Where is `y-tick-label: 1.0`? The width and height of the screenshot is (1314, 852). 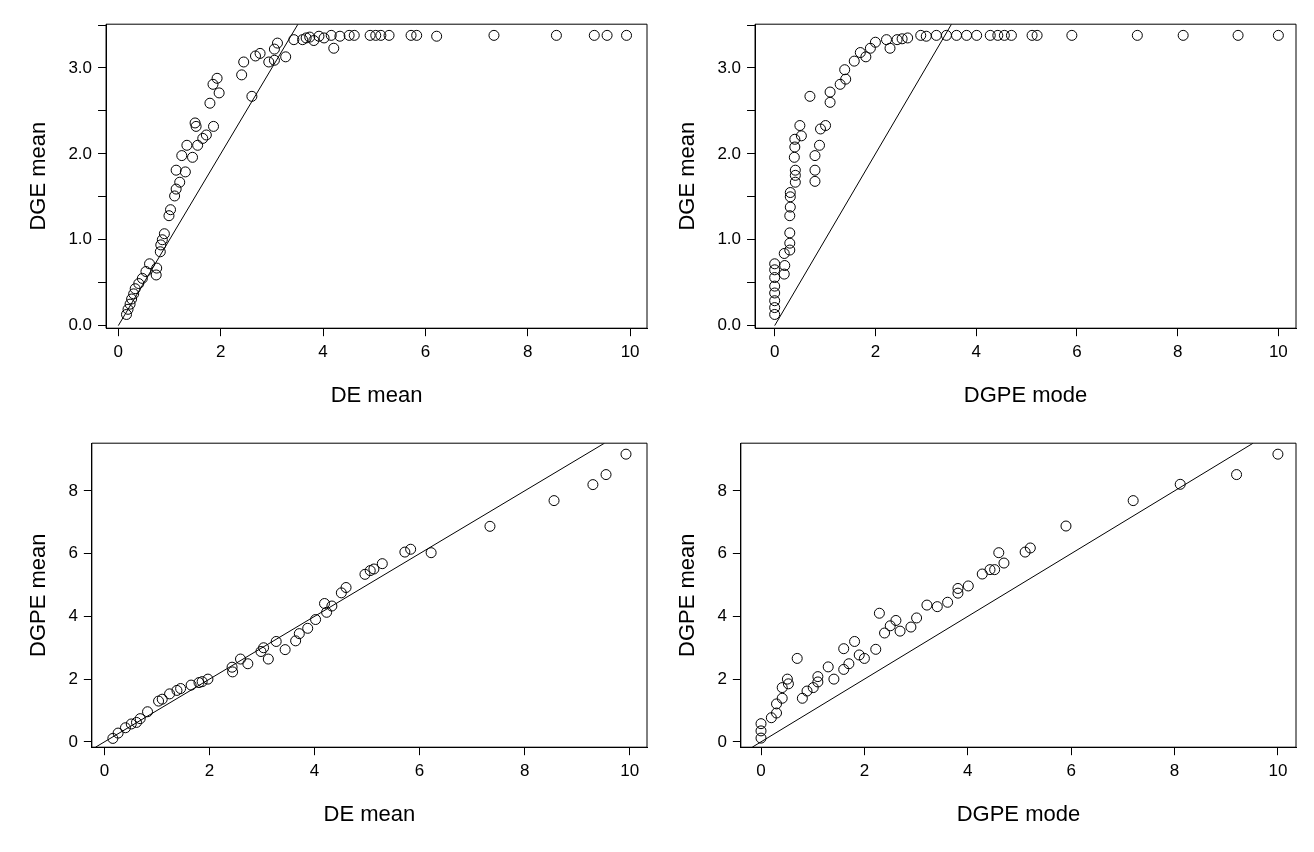
y-tick-label: 1.0 is located at coordinates (729, 239).